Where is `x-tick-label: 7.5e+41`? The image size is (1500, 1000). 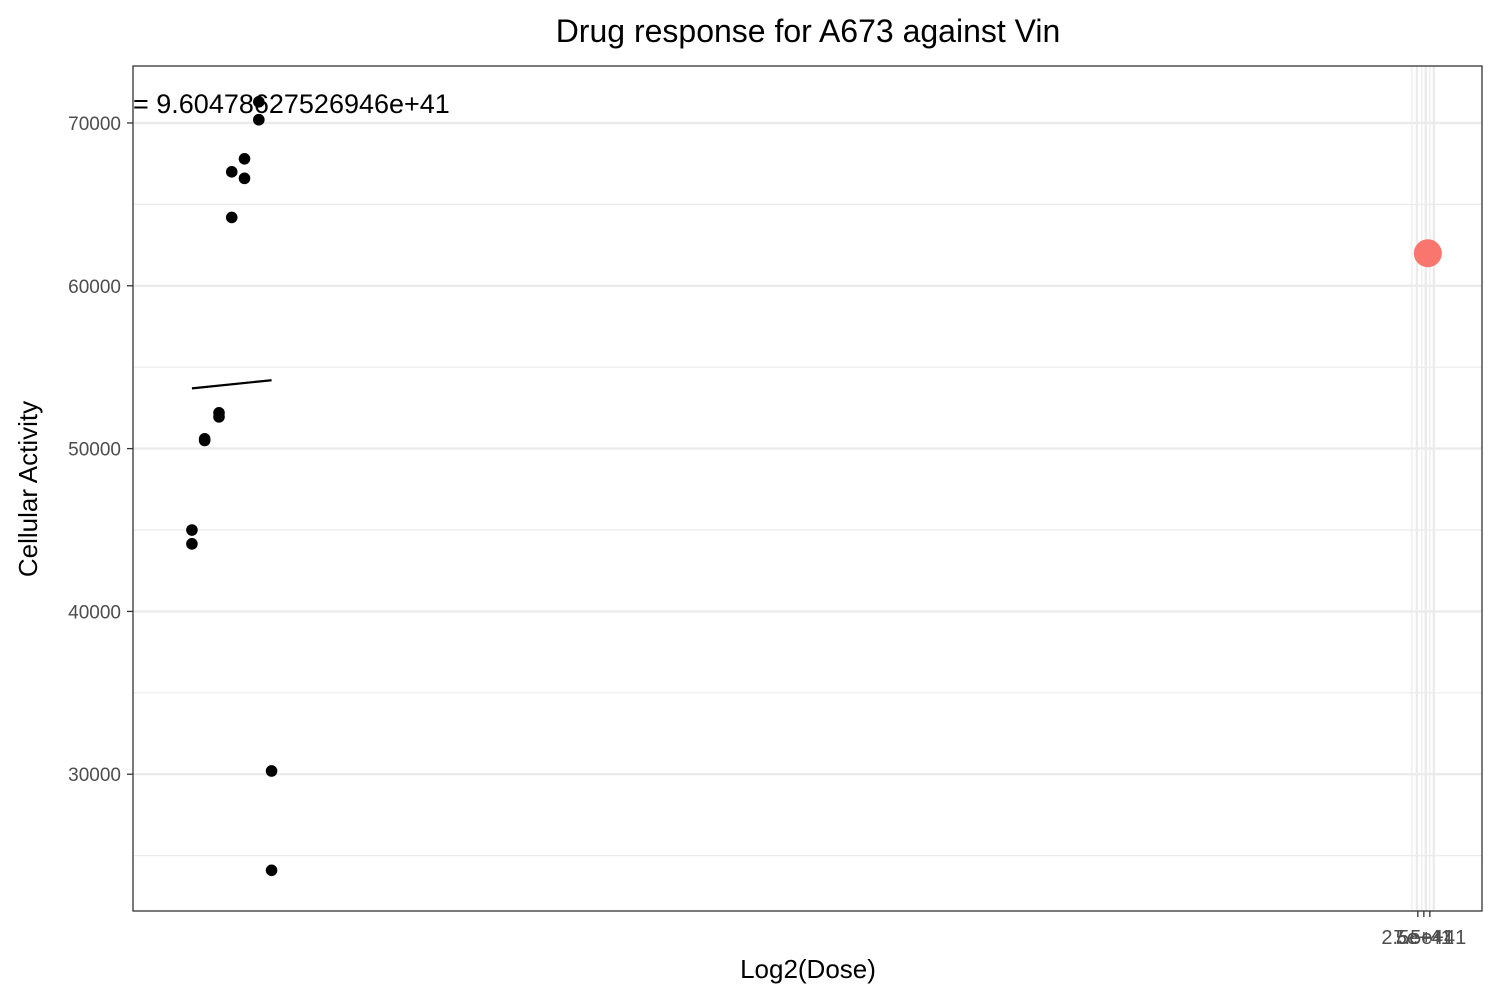
x-tick-label: 7.5e+41 is located at coordinates (1429, 938).